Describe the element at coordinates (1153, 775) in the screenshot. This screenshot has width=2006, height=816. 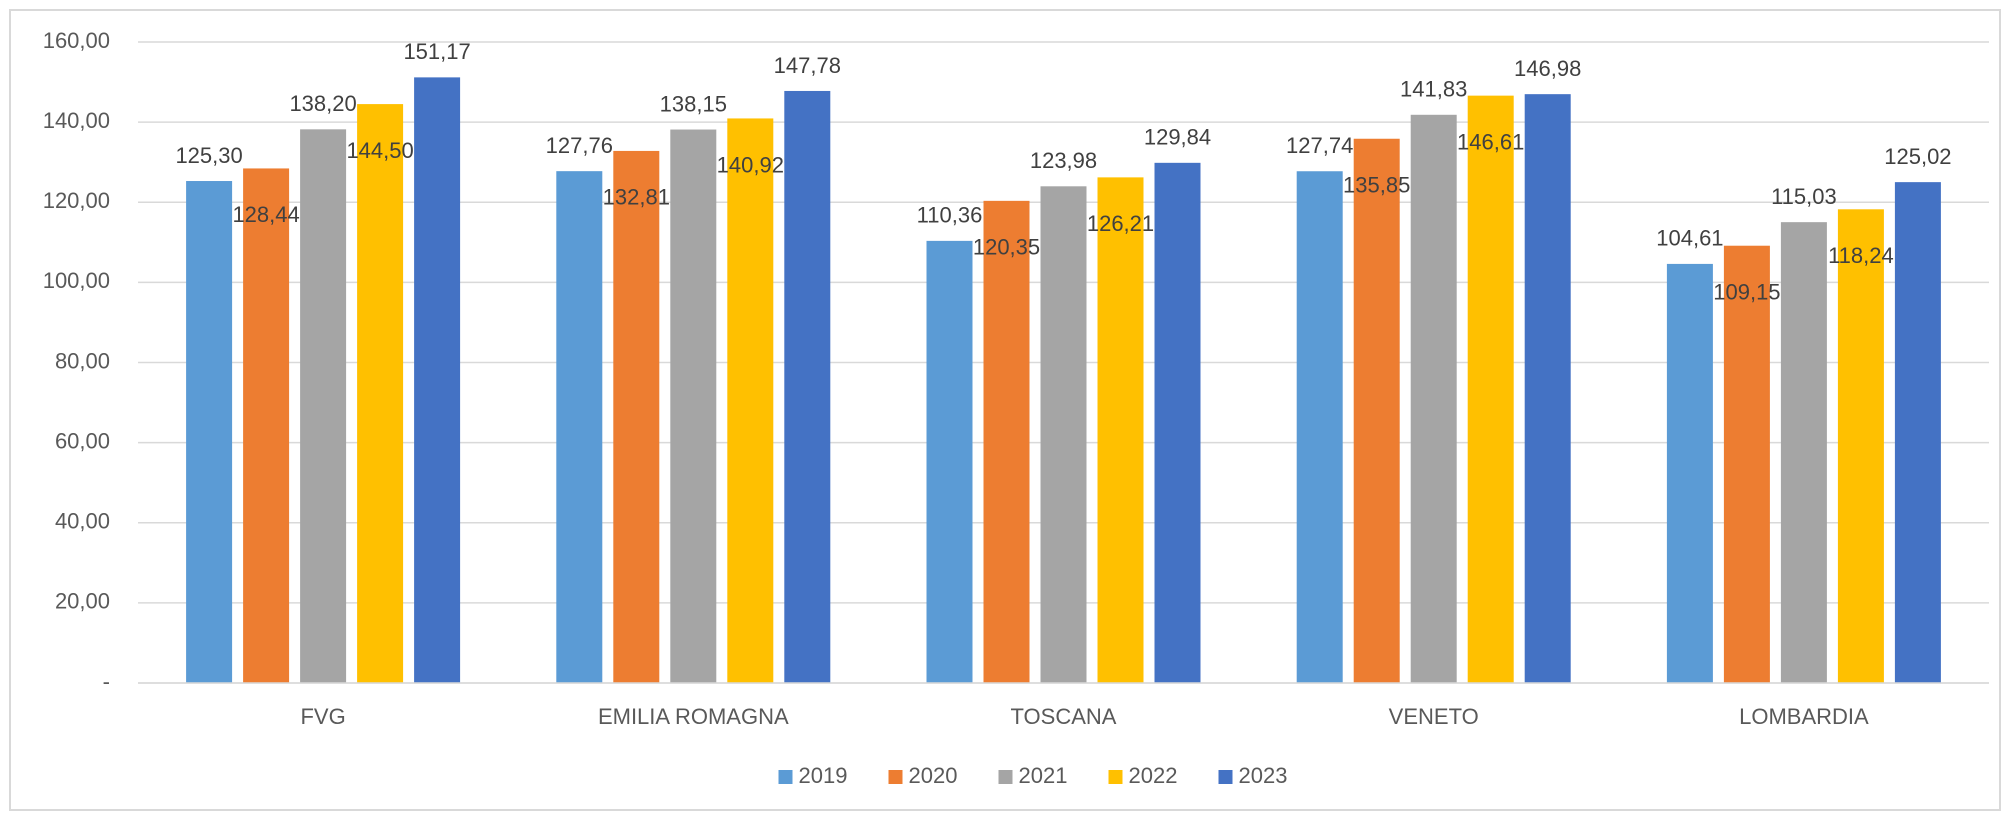
I see `legend-label: 2022` at that location.